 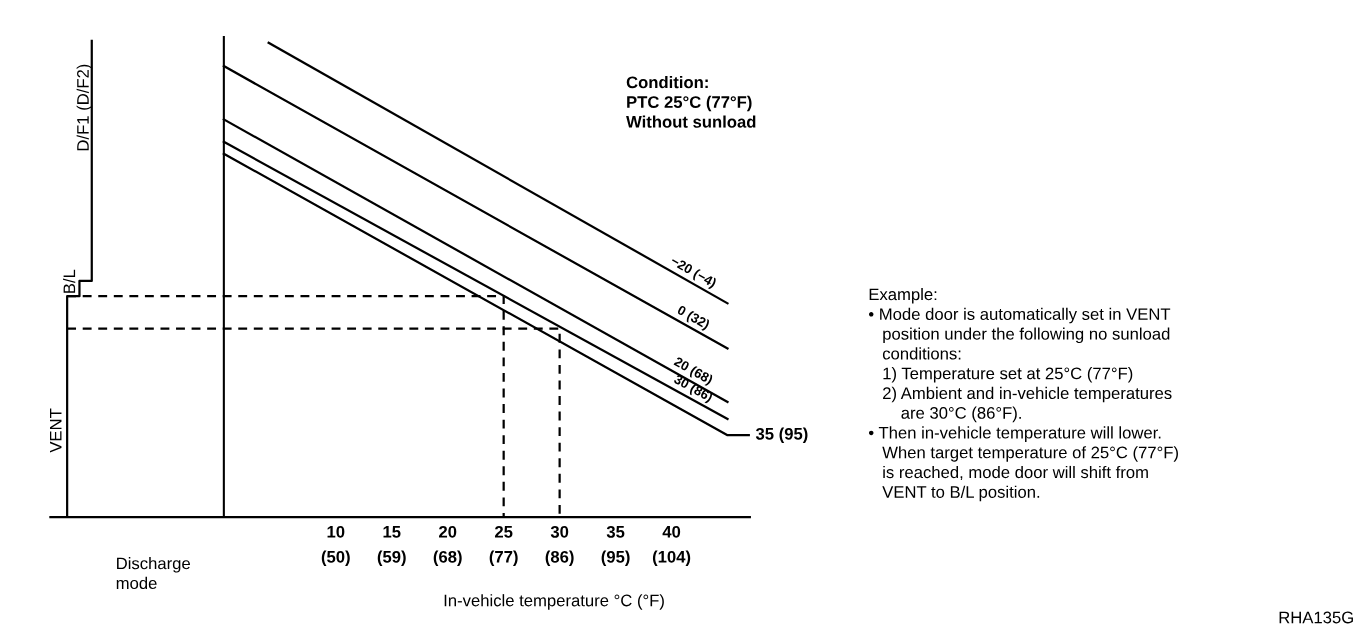 I want to click on x-tick-label: 20, so click(x=448, y=531).